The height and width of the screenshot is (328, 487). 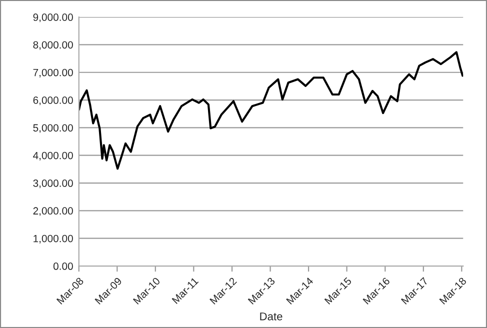 I want to click on y-tick-label: 8,000.00, so click(x=53, y=45).